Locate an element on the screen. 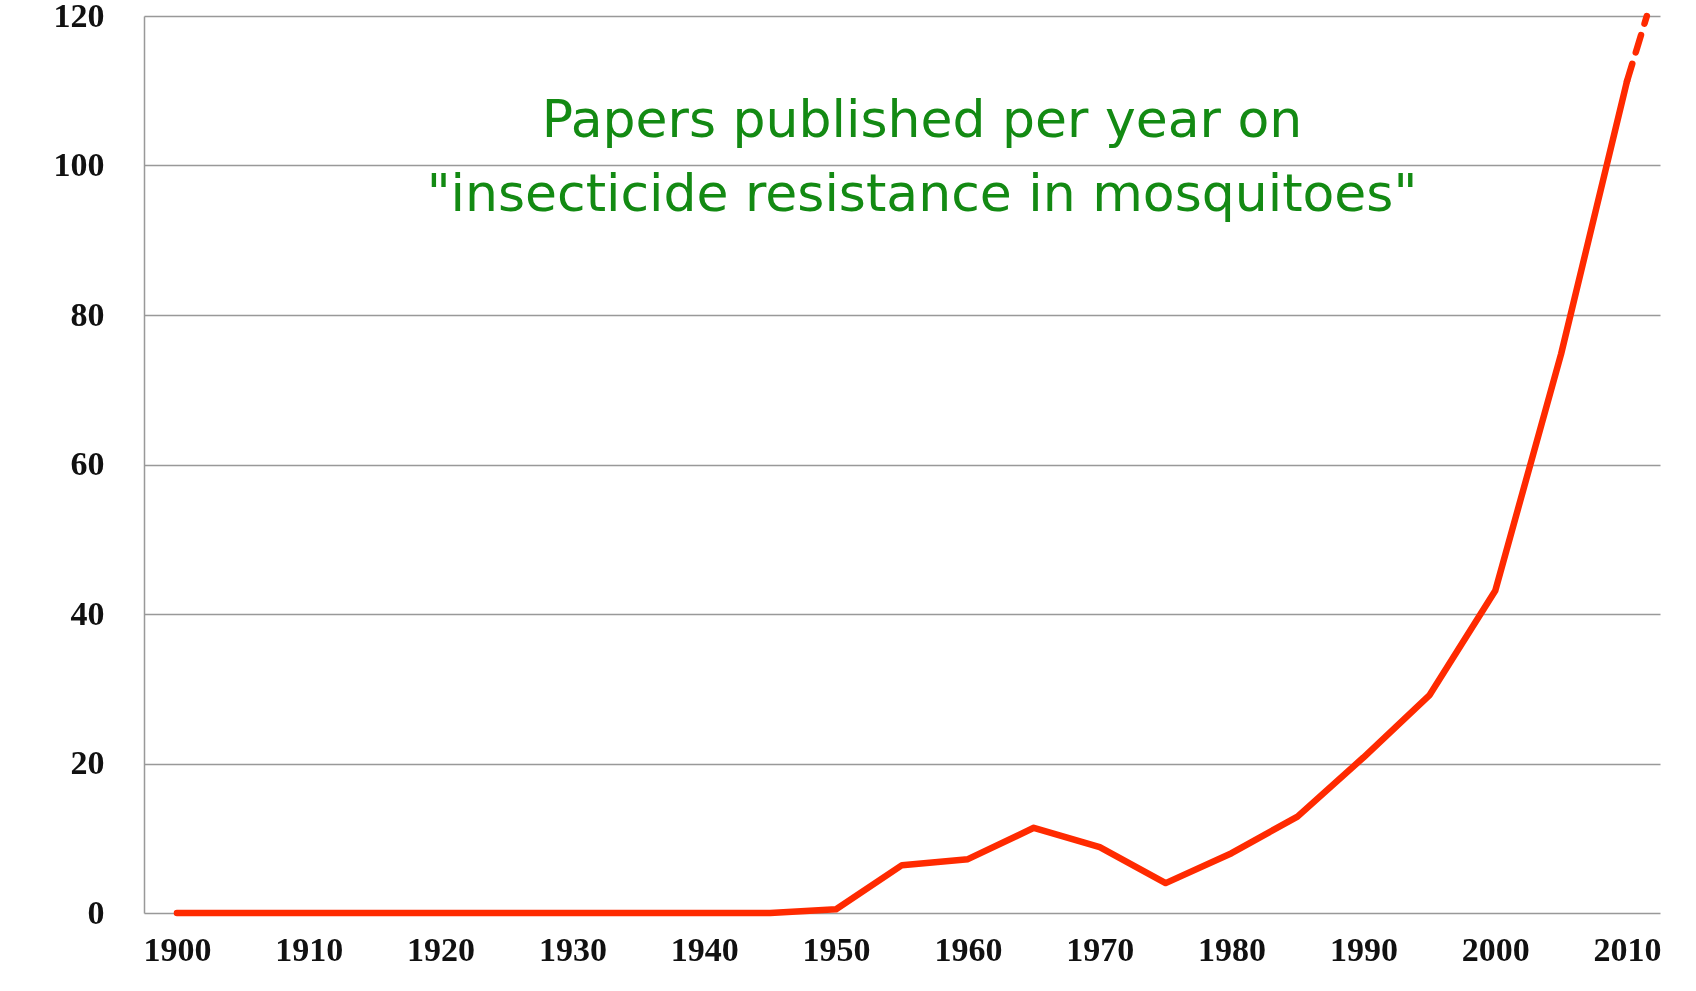 This screenshot has height=991, width=1696. x-tick-label: 1900 is located at coordinates (177, 949).